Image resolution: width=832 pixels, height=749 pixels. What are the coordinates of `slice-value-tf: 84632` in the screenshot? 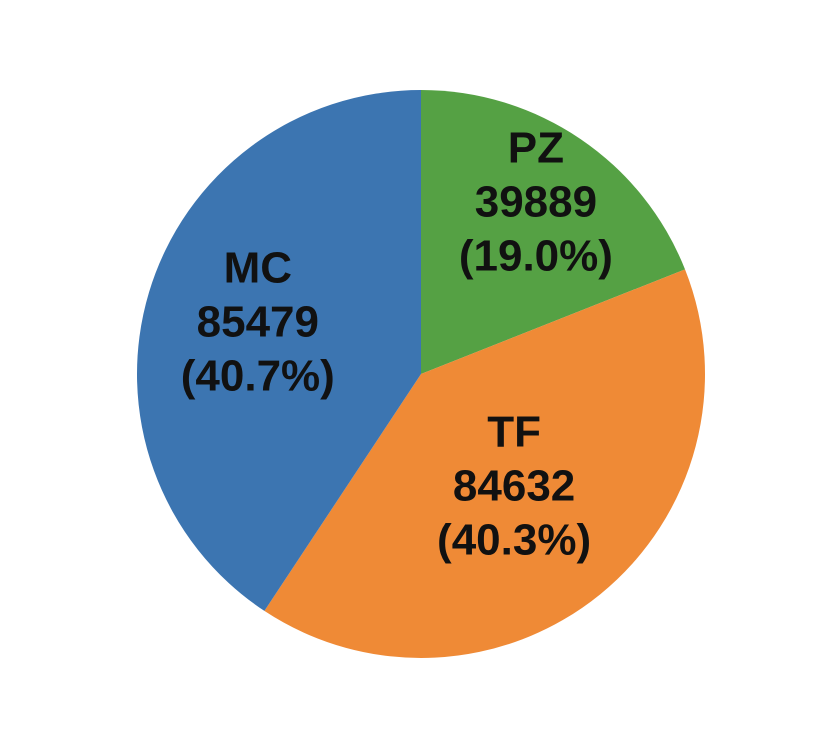 It's located at (514, 485).